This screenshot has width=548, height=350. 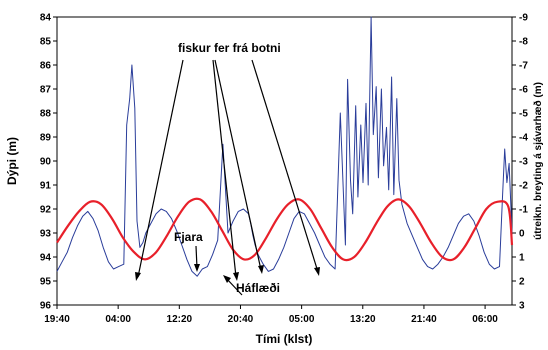 What do you see at coordinates (271, 315) in the screenshot?
I see `x-axis-ticks: 19:40 04:00 12:20 20:40 05:00 13:20 21:40 06:00` at bounding box center [271, 315].